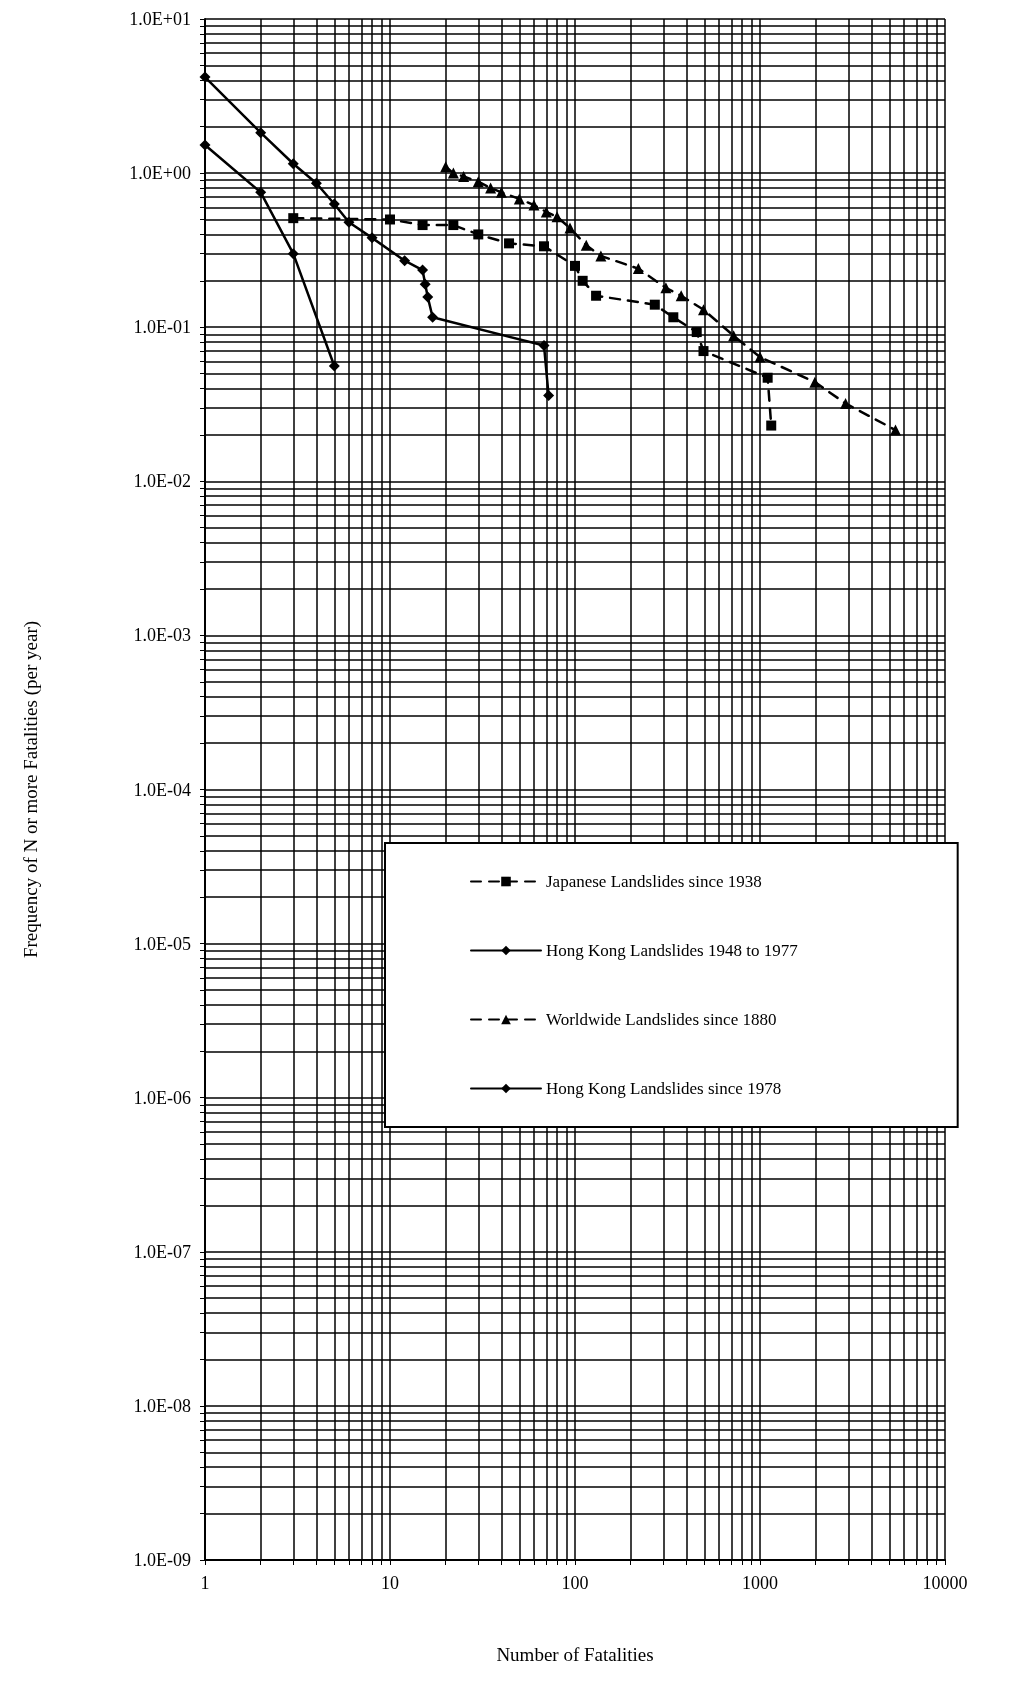  I want to click on legend-label: Hong Kong Landslides since 1978, so click(664, 1088).